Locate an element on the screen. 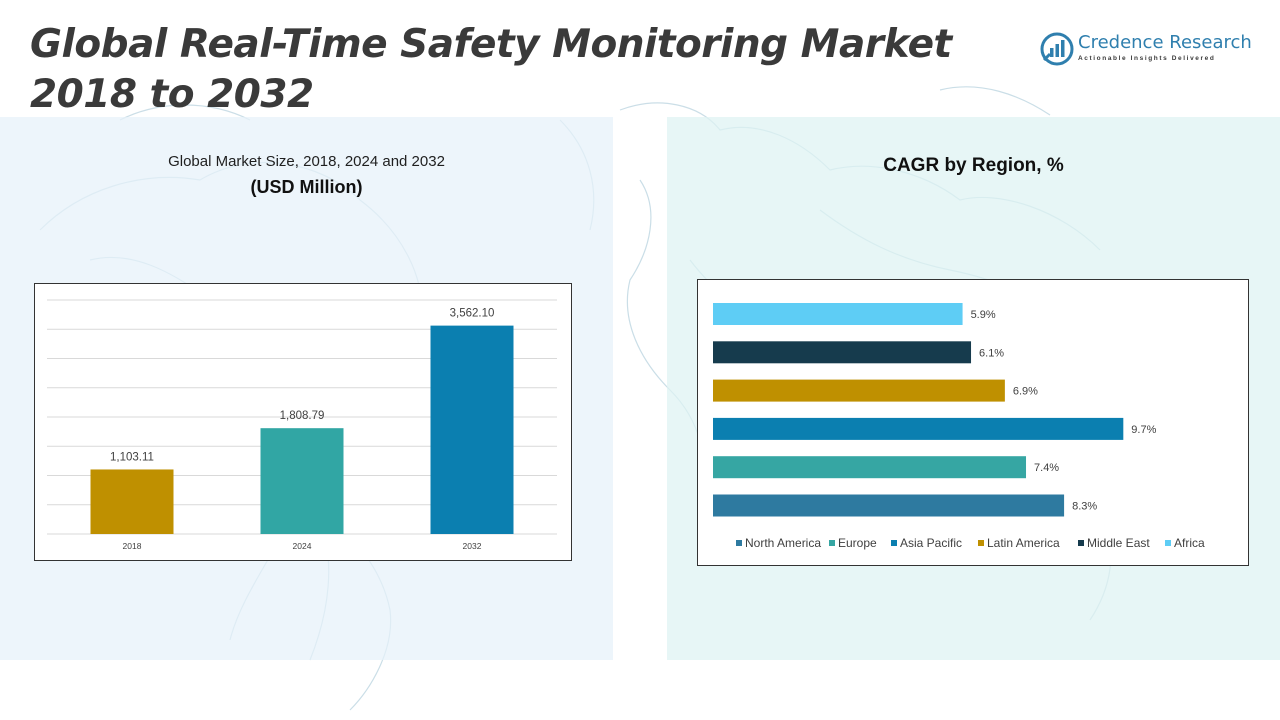 This screenshot has width=1280, height=720. hbar-value-label: 5.9% is located at coordinates (983, 315).